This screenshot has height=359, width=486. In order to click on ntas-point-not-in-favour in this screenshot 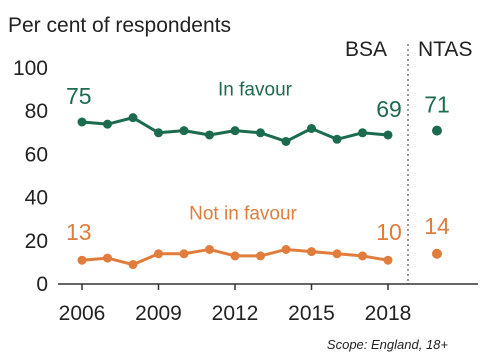, I will do `click(437, 253)`.